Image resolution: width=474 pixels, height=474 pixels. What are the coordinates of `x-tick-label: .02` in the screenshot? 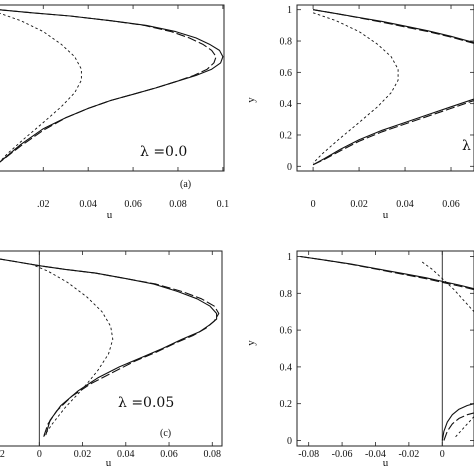 It's located at (43, 204).